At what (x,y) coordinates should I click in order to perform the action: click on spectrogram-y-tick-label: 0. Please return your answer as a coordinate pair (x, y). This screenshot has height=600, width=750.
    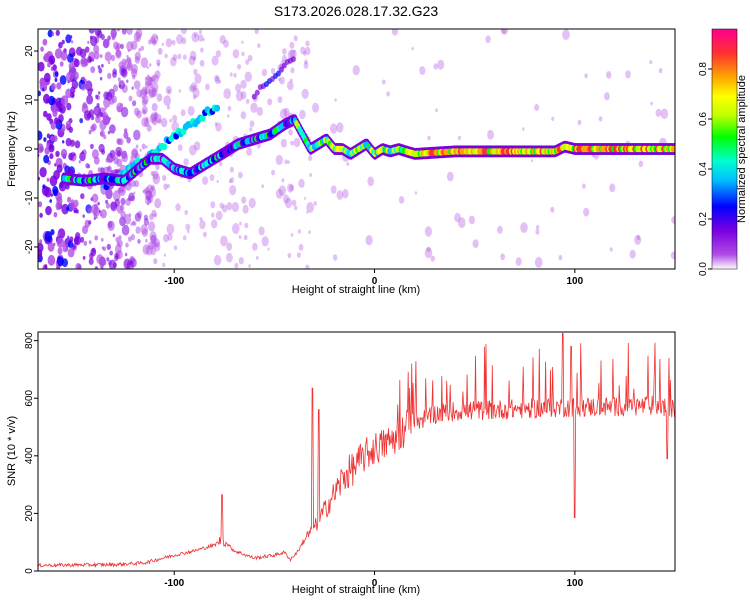
    Looking at the image, I should click on (29, 149).